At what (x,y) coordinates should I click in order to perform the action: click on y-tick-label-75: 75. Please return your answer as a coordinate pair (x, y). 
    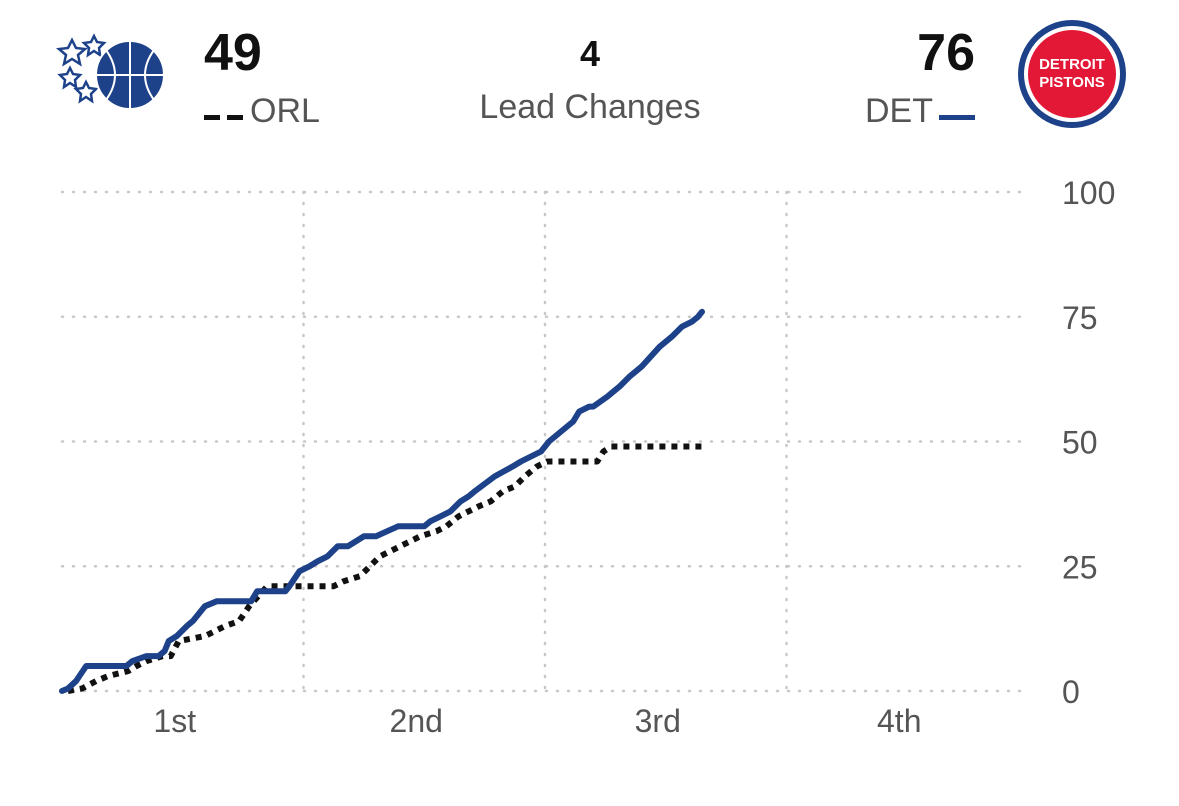
    Looking at the image, I should click on (1080, 318).